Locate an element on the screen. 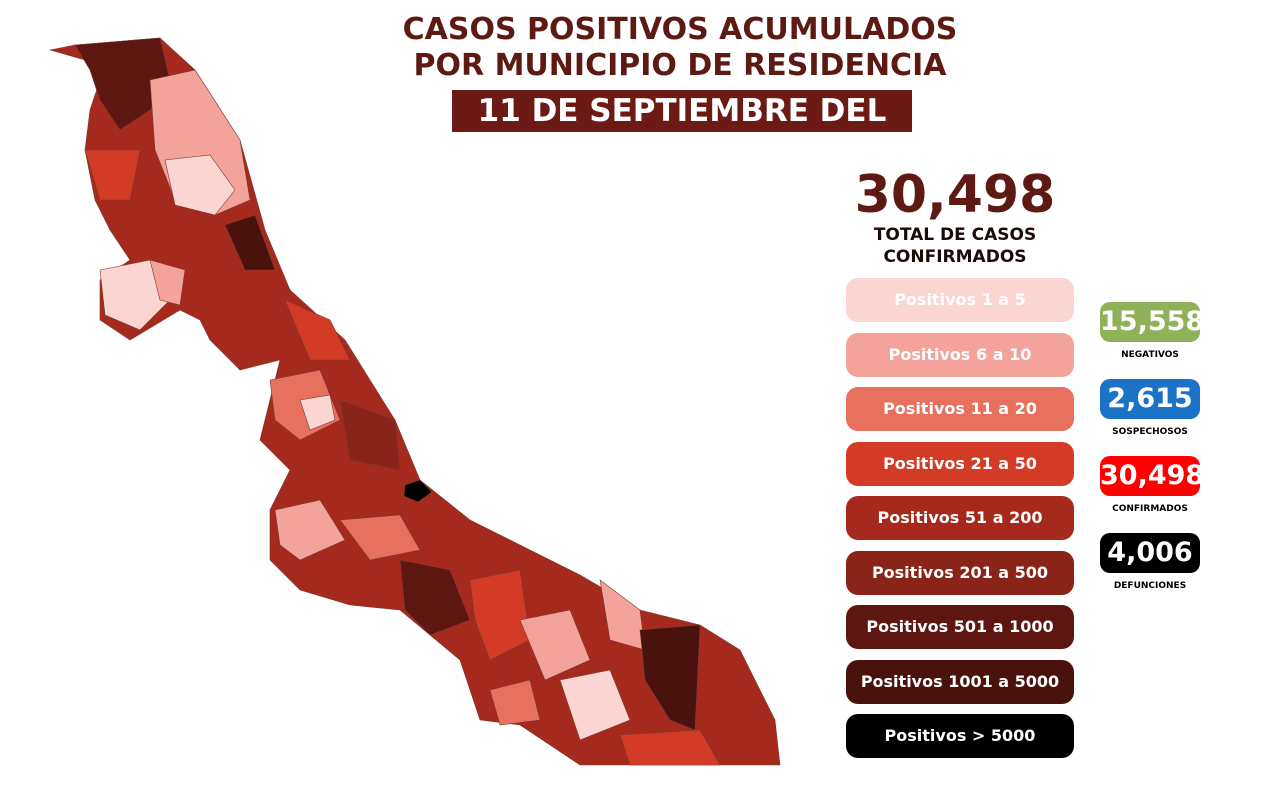 The width and height of the screenshot is (1280, 785). total-label: TOTAL DE CASOS is located at coordinates (955, 235).